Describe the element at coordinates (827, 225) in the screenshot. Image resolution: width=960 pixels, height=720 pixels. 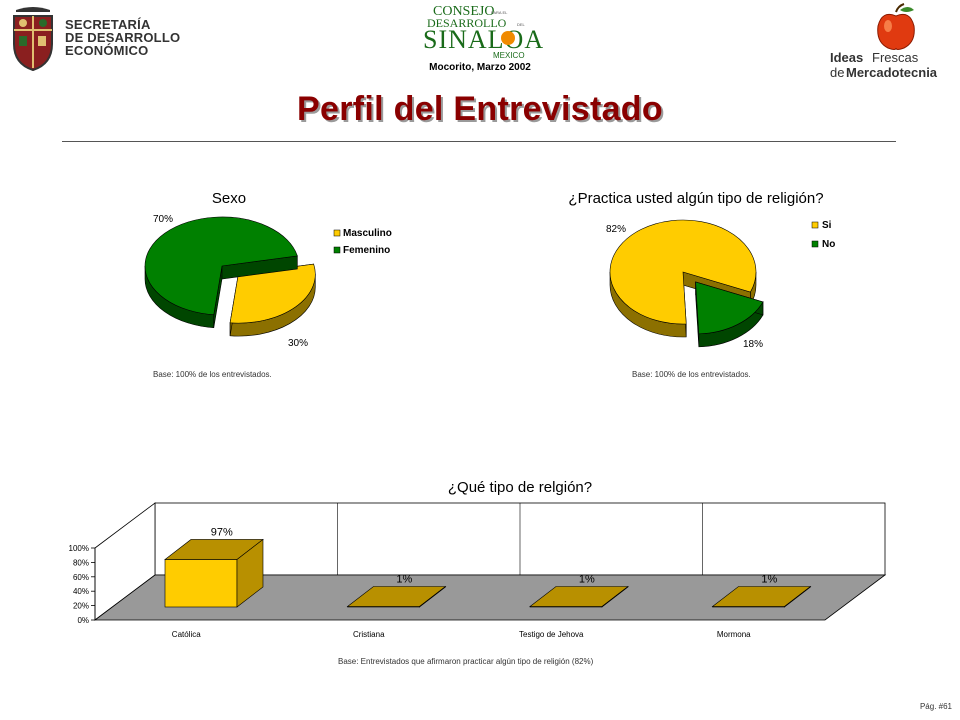
I see `legend-label: Si` at that location.